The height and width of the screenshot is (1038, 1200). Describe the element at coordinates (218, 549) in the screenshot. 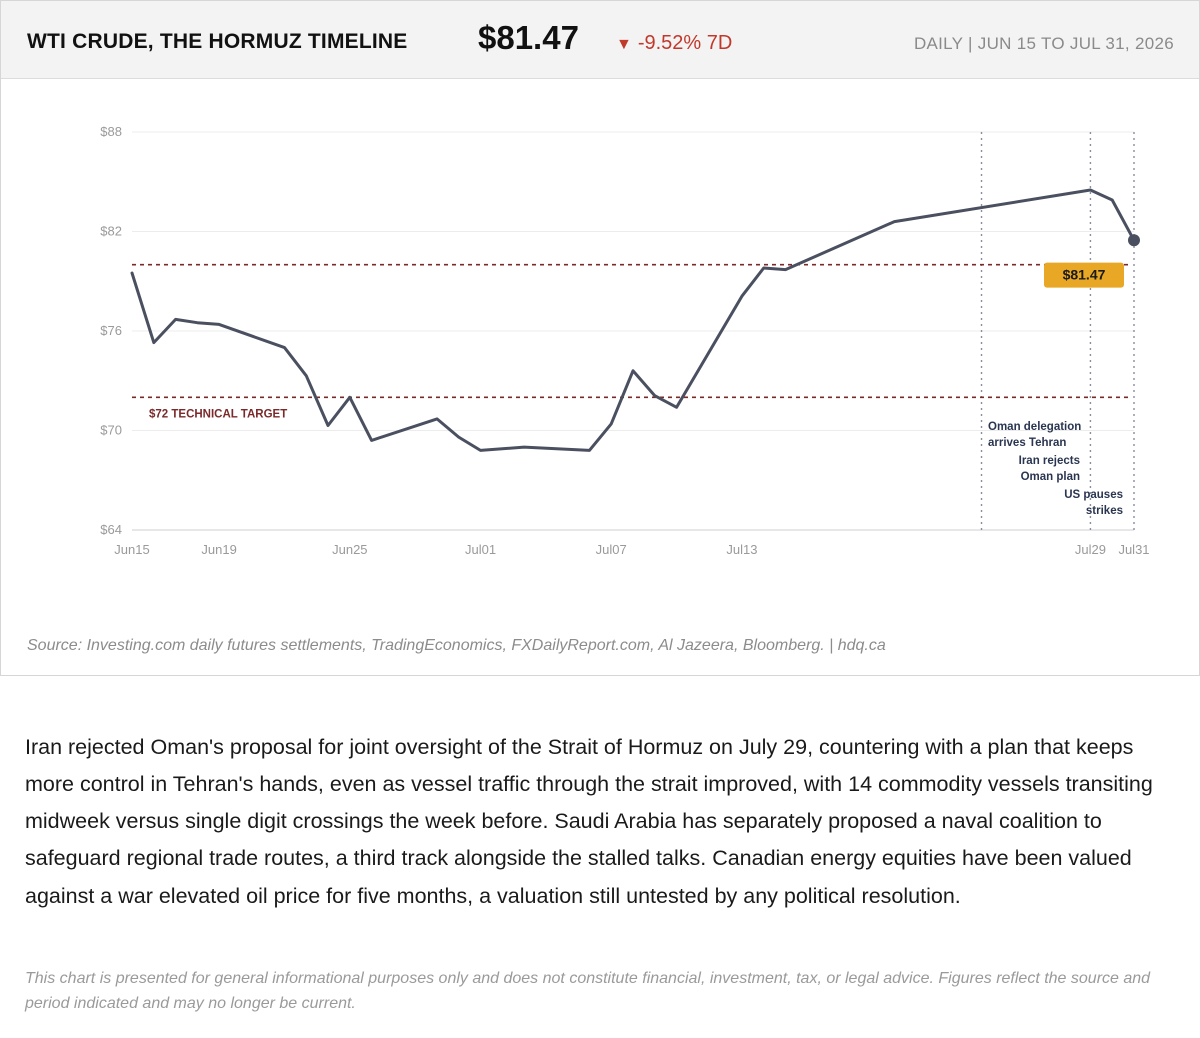

I see `x-tick-label: Jun19` at that location.